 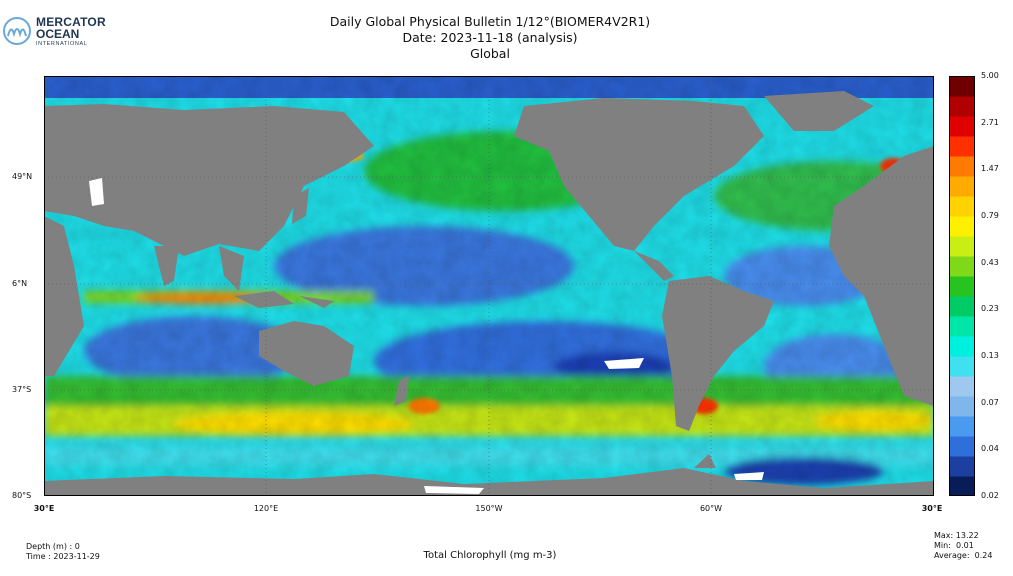 I want to click on colorbar-tick-label: 5.00, so click(x=990, y=75).